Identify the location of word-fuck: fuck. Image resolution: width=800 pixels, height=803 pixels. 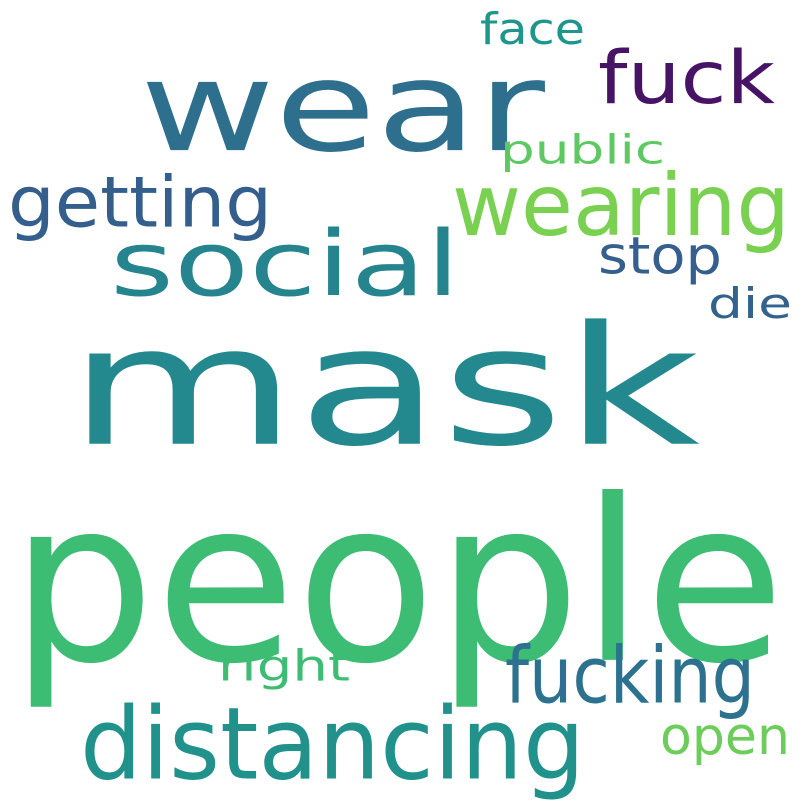
(687, 78).